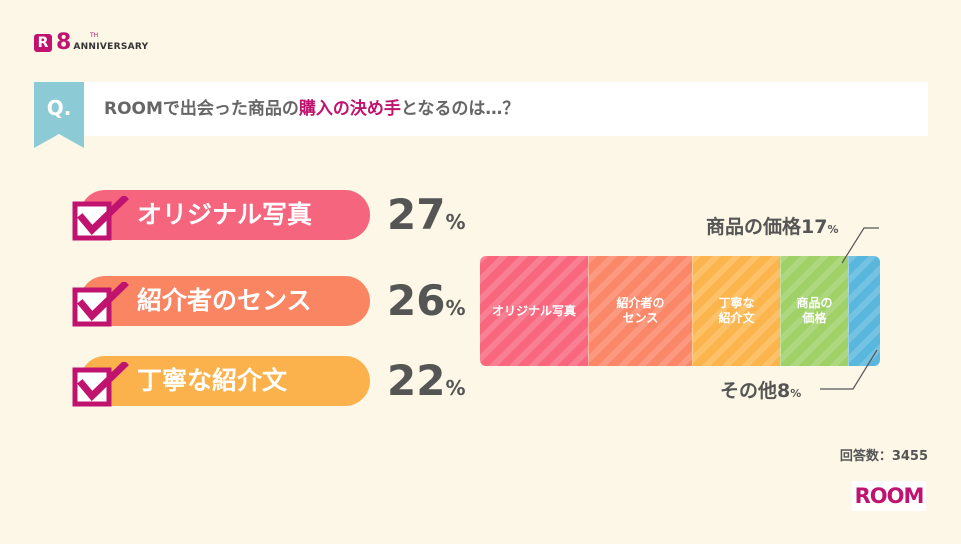 This screenshot has height=544, width=961. Describe the element at coordinates (860, 245) in the screenshot. I see `callout-line-price` at that location.